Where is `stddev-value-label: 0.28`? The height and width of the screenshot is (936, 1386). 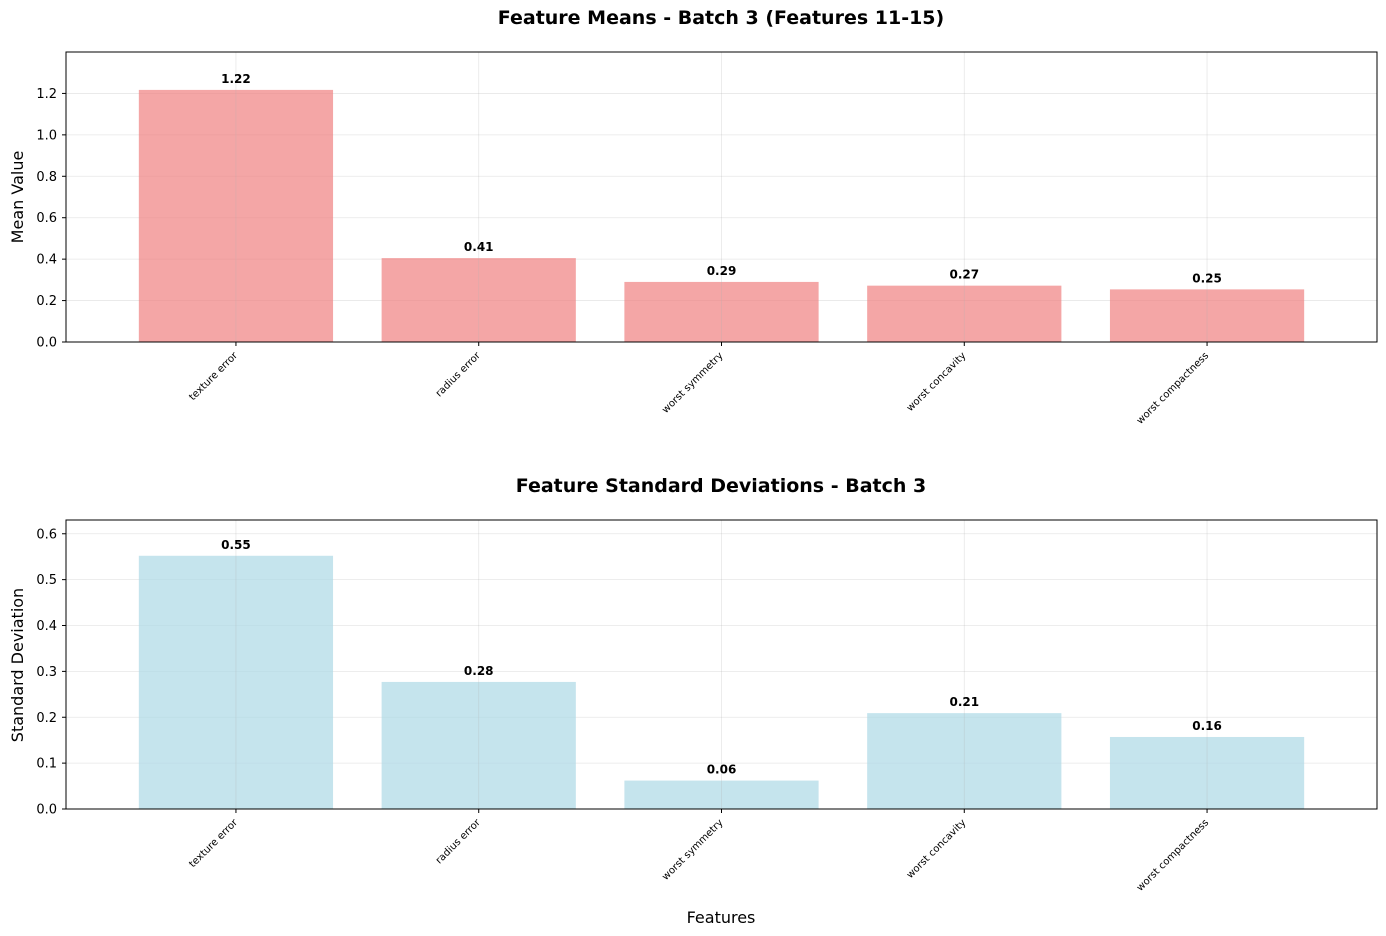 stddev-value-label: 0.28 is located at coordinates (479, 671).